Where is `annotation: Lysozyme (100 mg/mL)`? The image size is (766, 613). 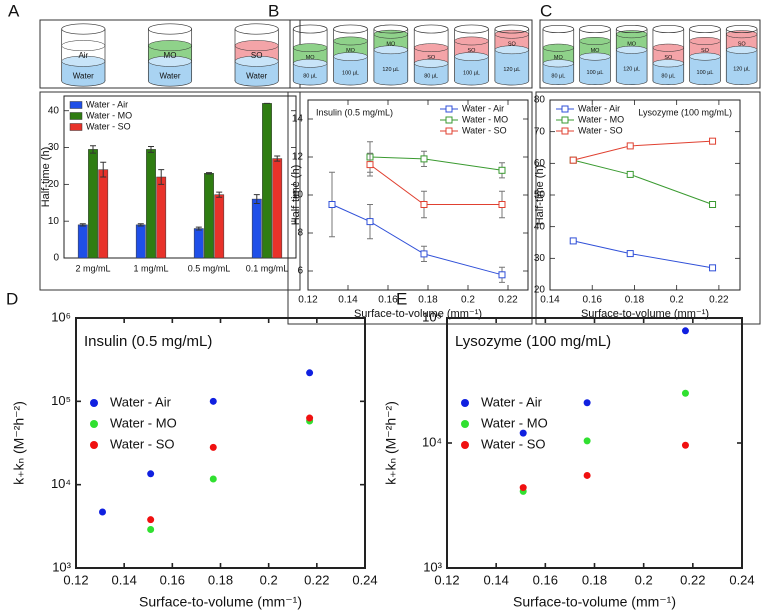
annotation: Lysozyme (100 mg/mL) is located at coordinates (685, 112).